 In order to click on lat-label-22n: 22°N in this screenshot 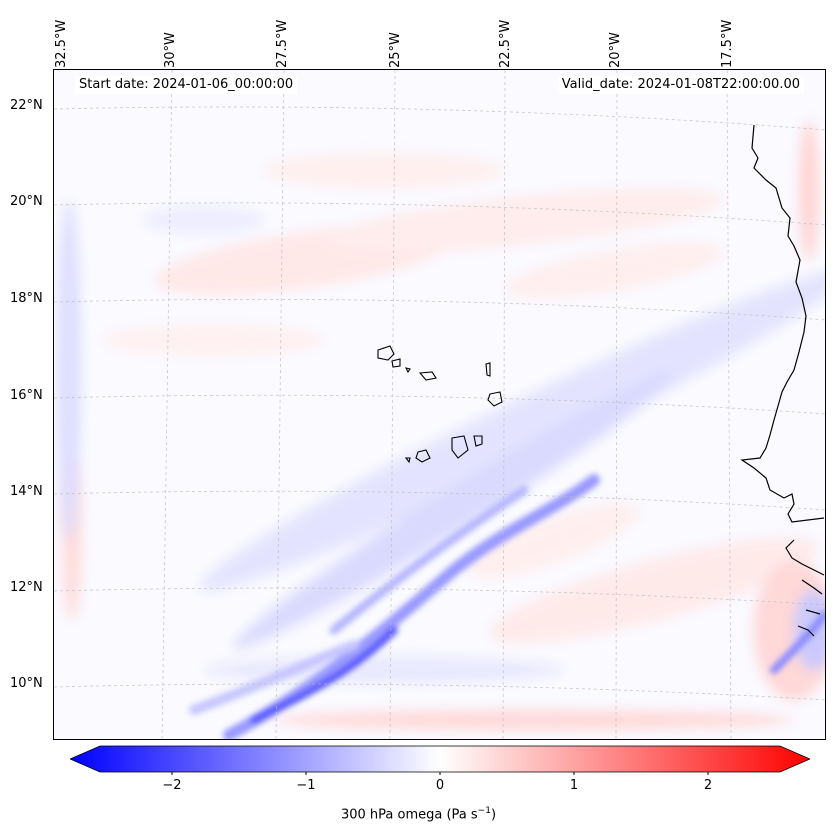, I will do `click(26, 105)`.